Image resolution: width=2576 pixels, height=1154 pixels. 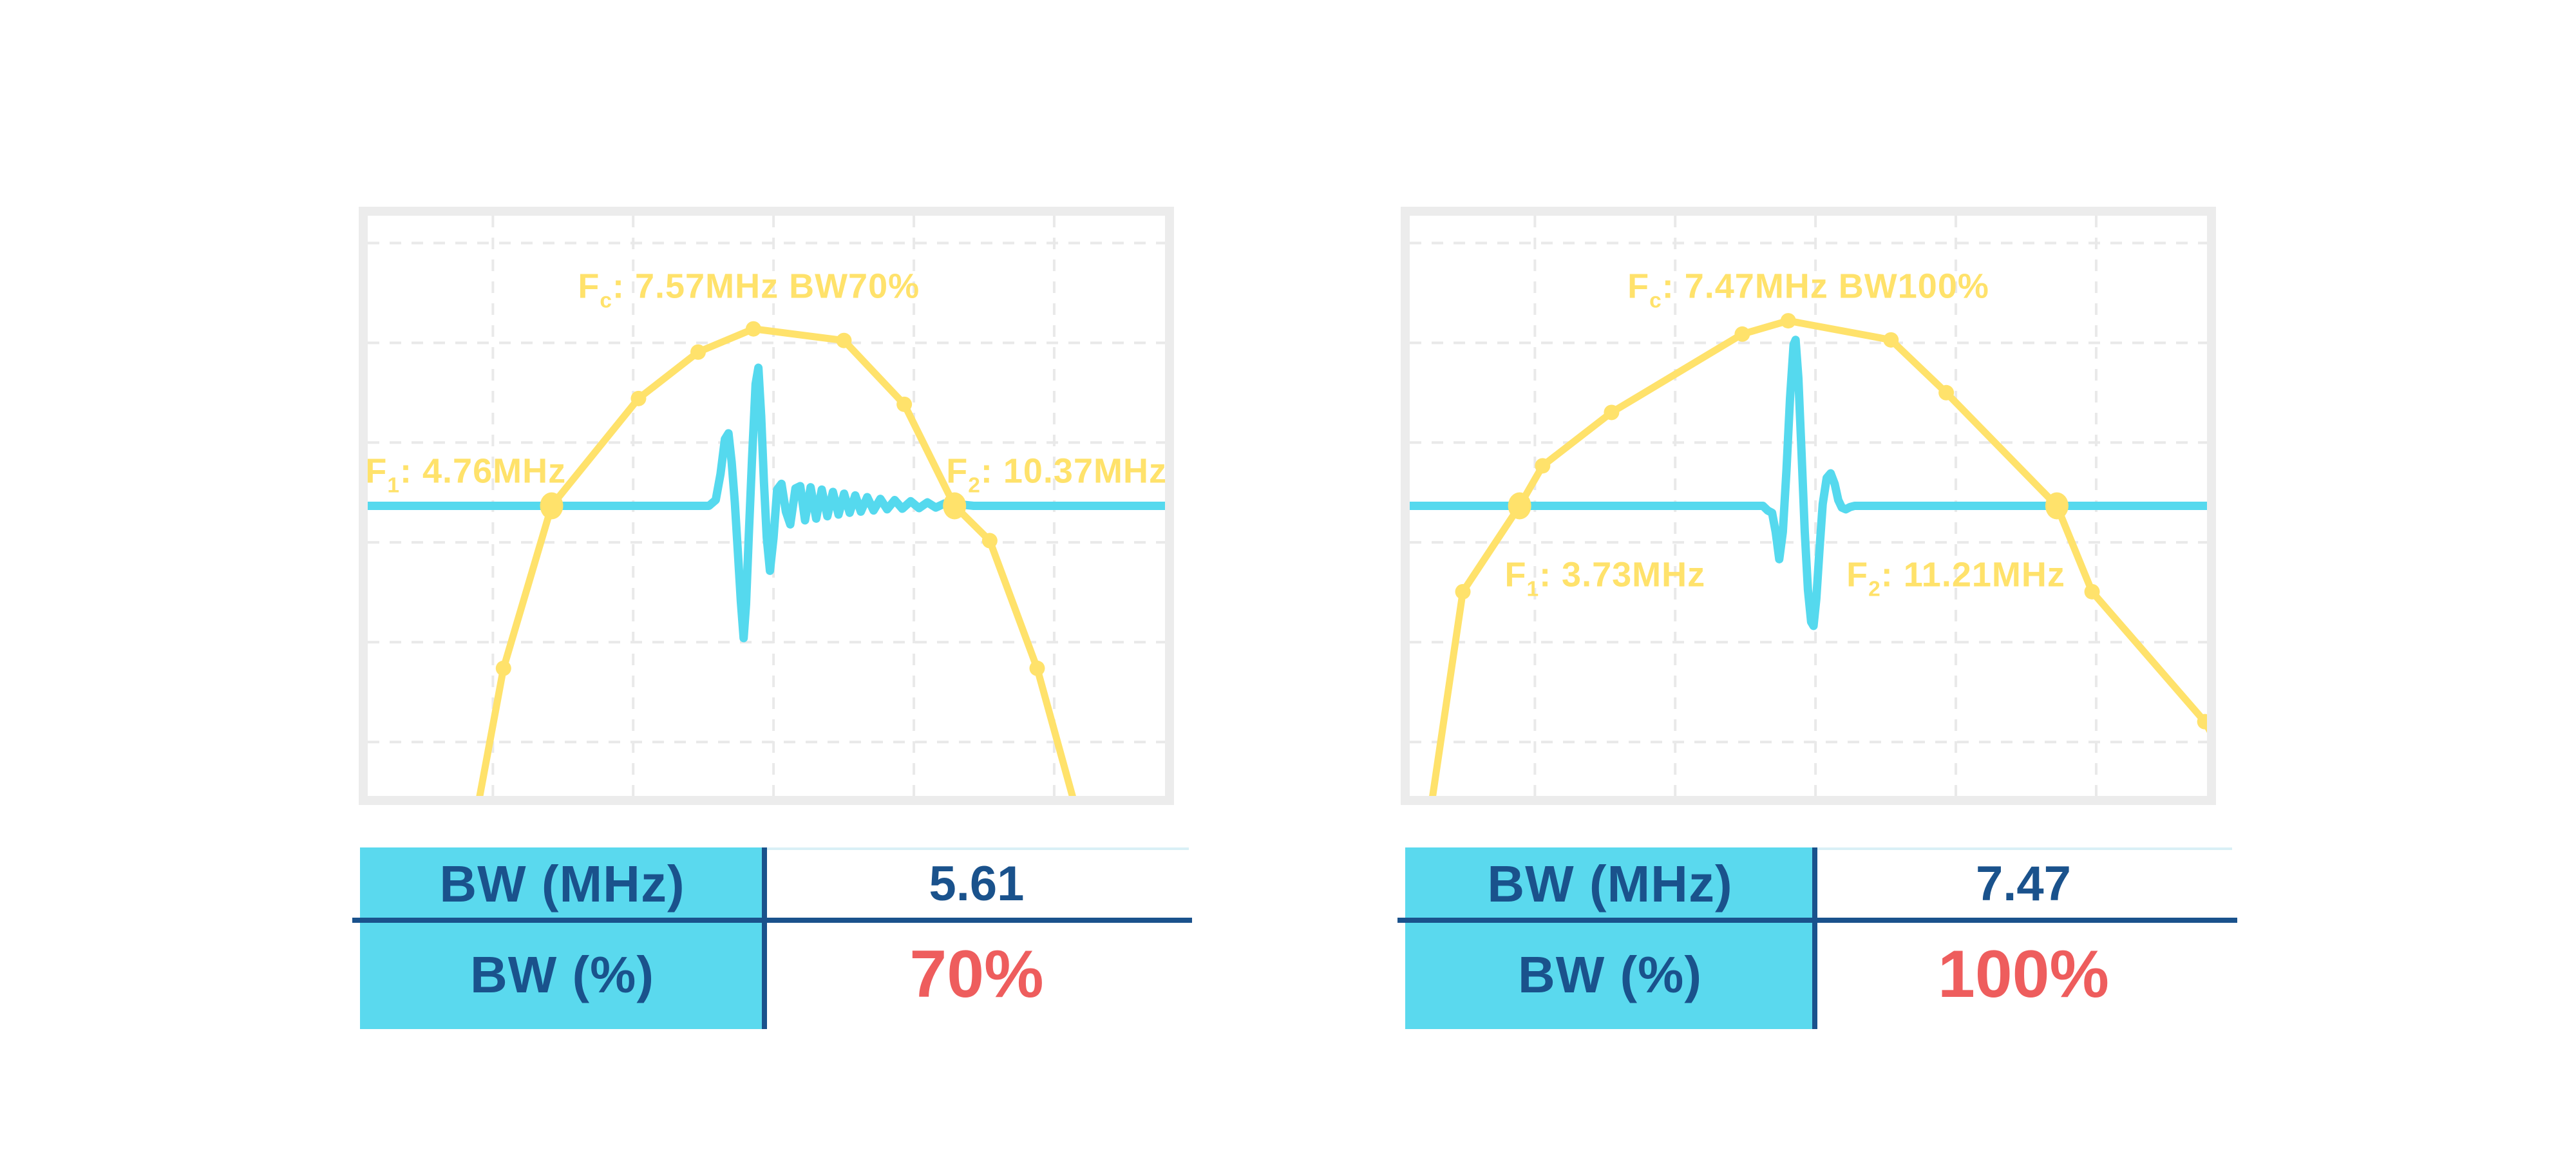 What do you see at coordinates (977, 884) in the screenshot?
I see `table-value-bw-mhz: 5.61` at bounding box center [977, 884].